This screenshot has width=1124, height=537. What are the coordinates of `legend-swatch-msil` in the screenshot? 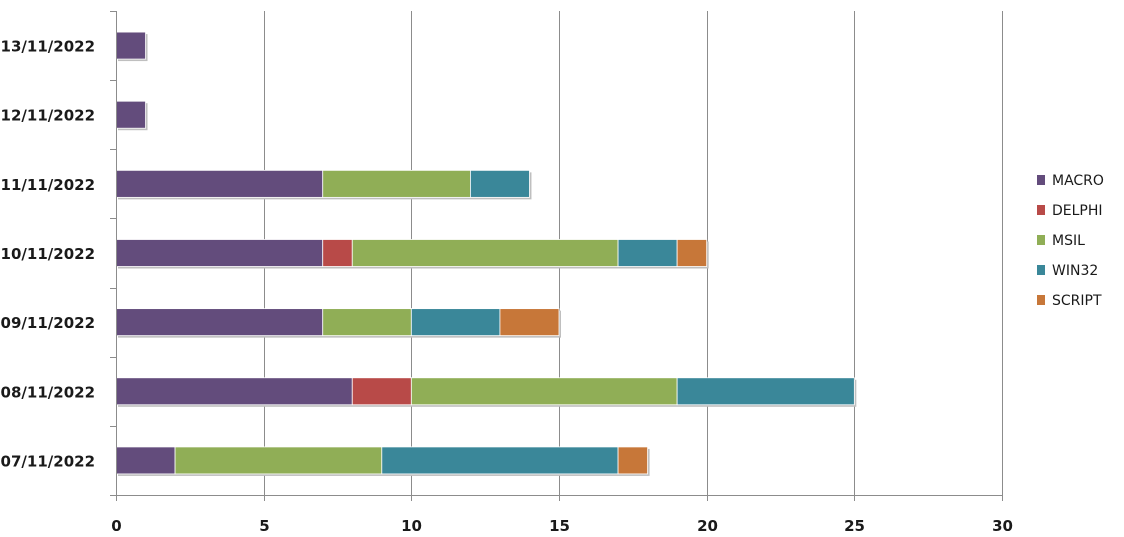 It's located at (1041, 240).